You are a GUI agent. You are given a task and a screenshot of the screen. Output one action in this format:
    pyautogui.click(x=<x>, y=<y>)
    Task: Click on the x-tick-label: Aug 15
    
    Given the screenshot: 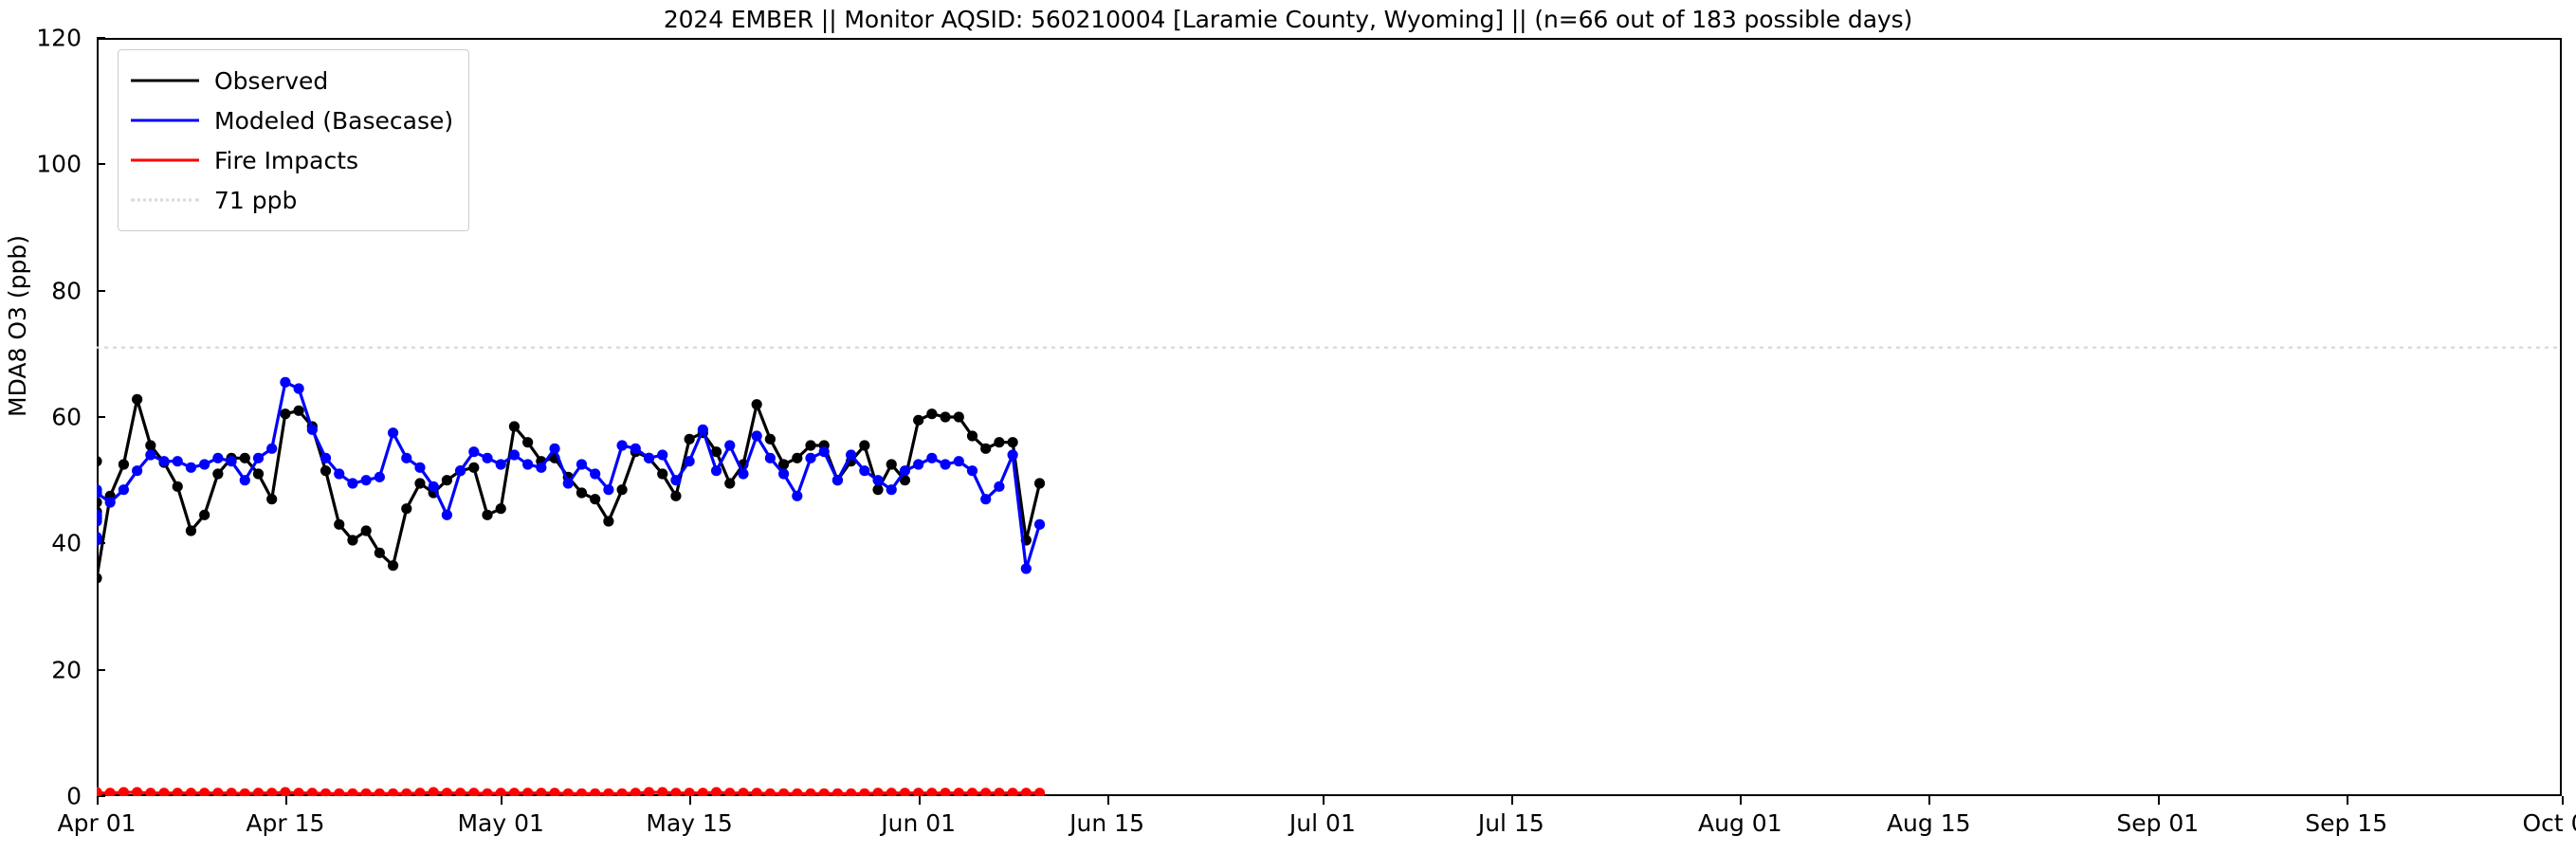 What is the action you would take?
    pyautogui.click(x=1928, y=823)
    